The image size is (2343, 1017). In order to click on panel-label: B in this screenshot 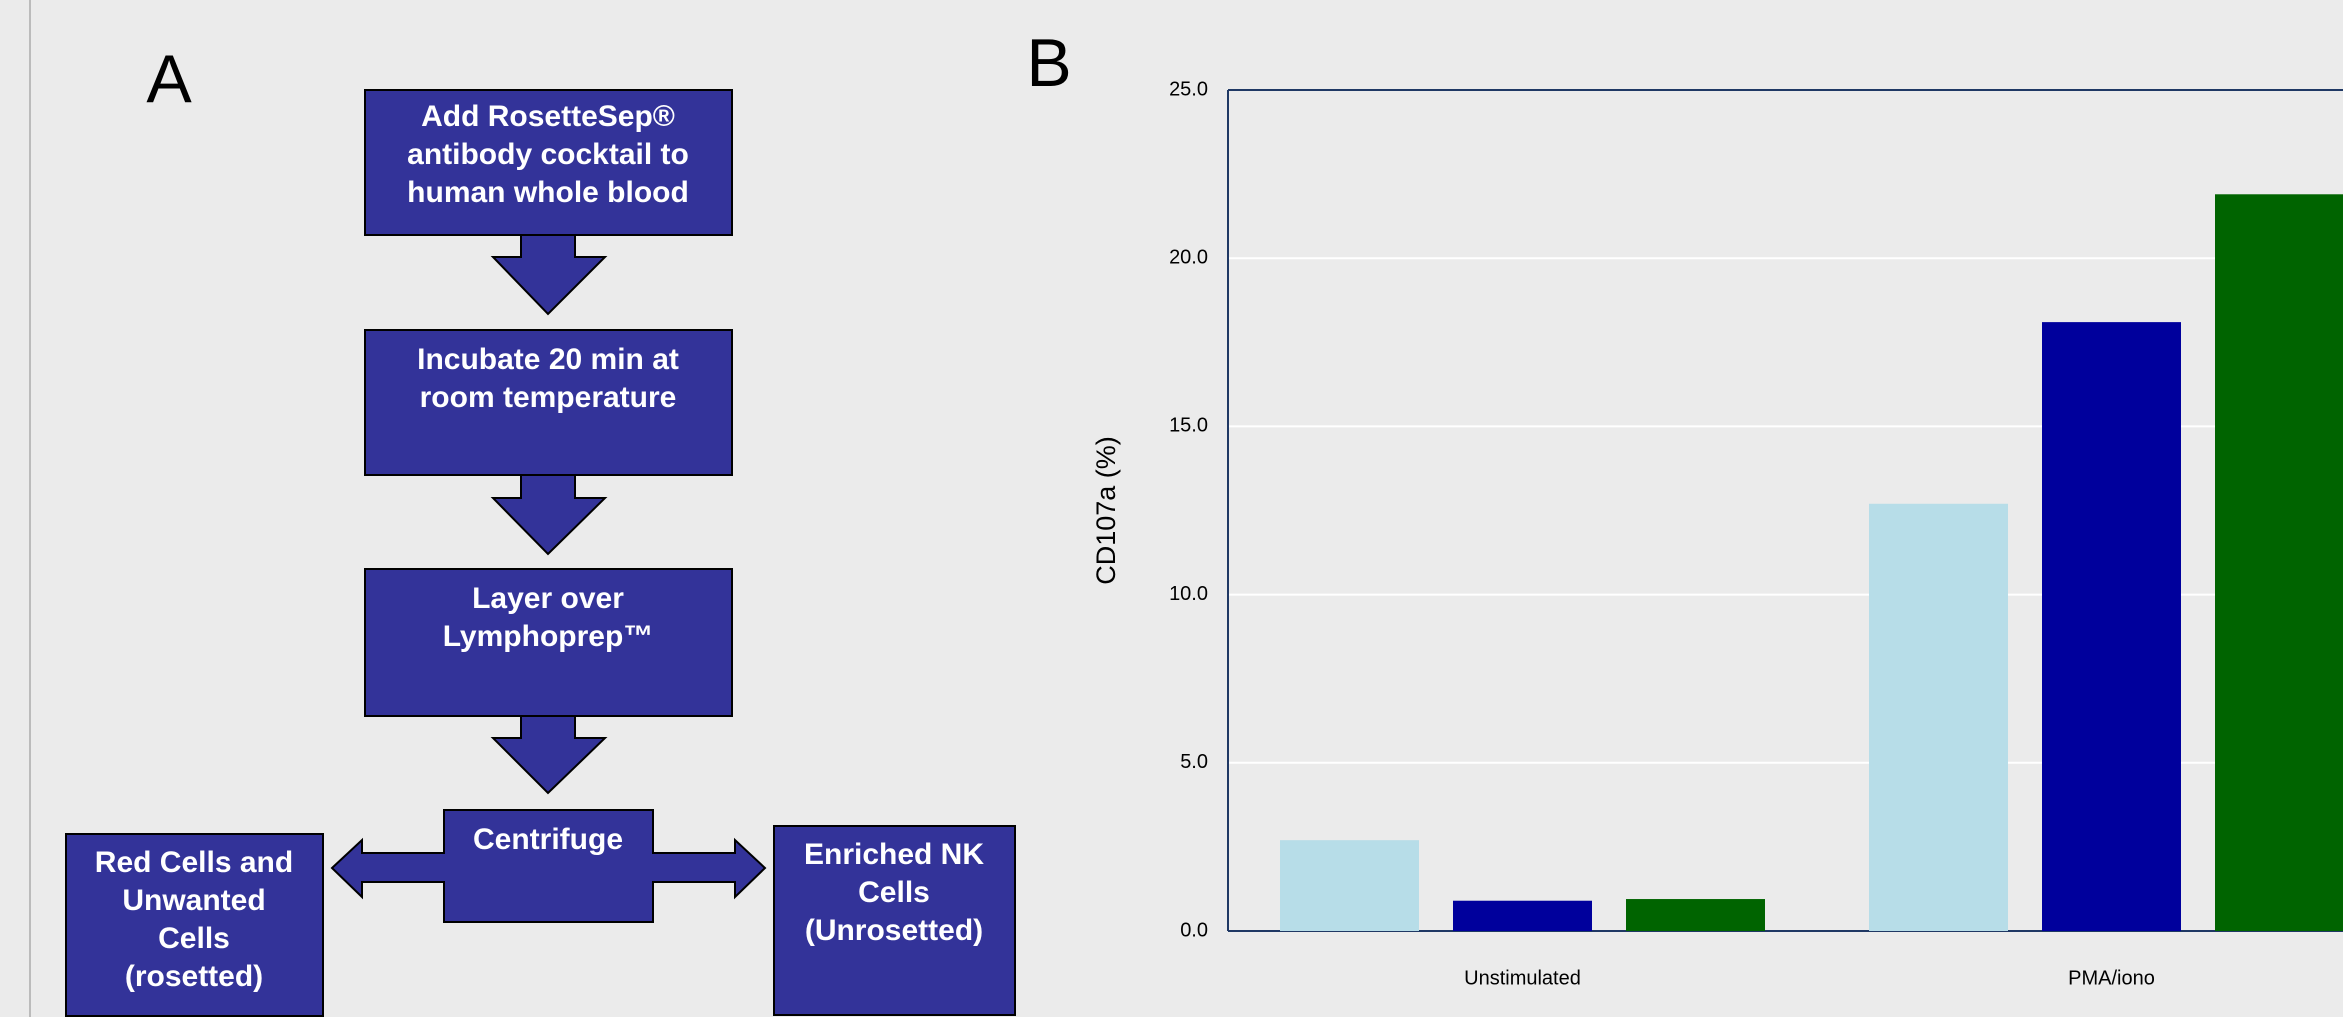, I will do `click(1048, 63)`.